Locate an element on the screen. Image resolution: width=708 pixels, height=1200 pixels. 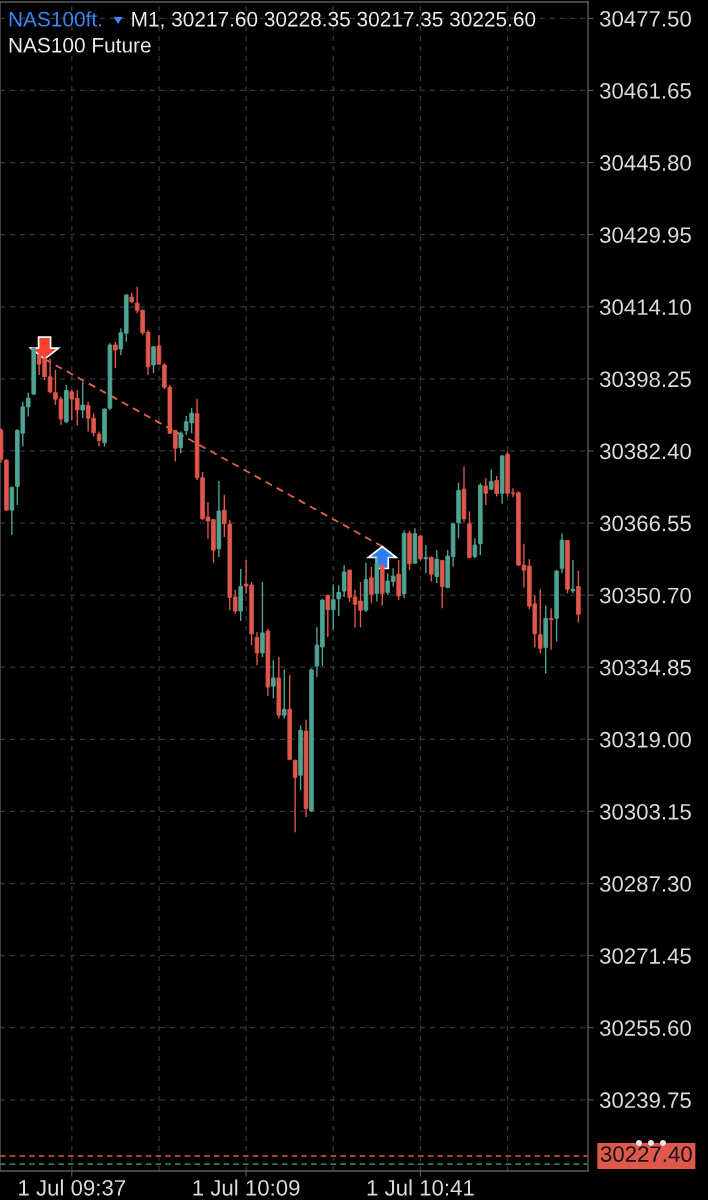
y-tick-label: 30477.50 is located at coordinates (645, 18).